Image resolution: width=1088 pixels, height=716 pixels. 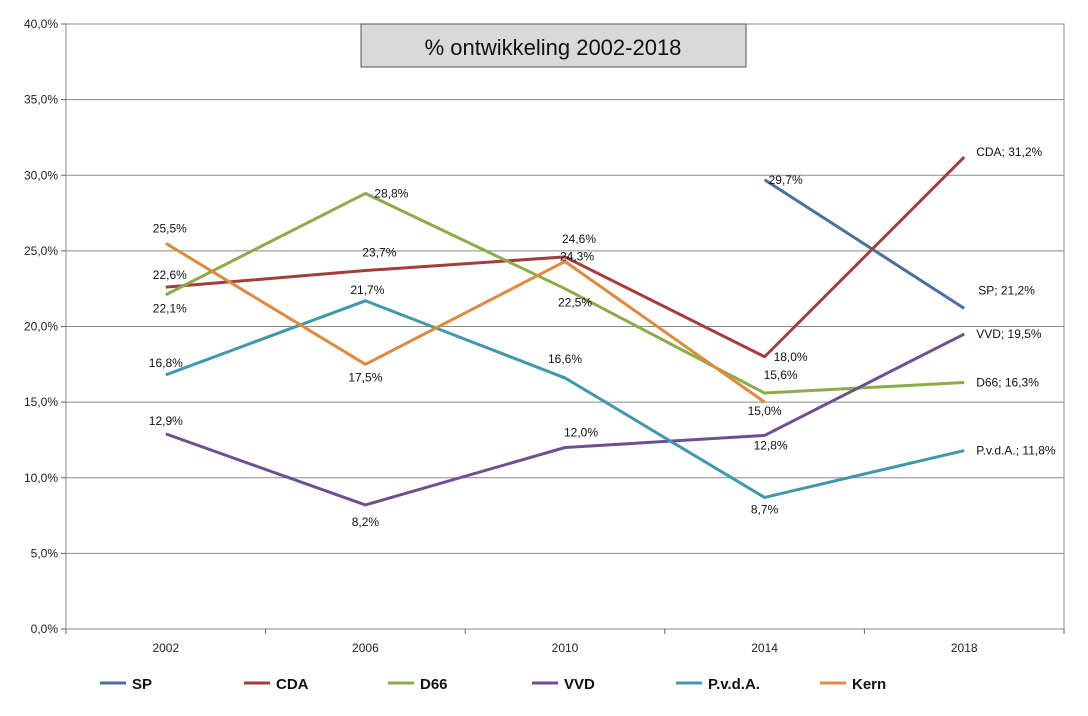 What do you see at coordinates (41, 175) in the screenshot?
I see `y-tick-label: 30,0%` at bounding box center [41, 175].